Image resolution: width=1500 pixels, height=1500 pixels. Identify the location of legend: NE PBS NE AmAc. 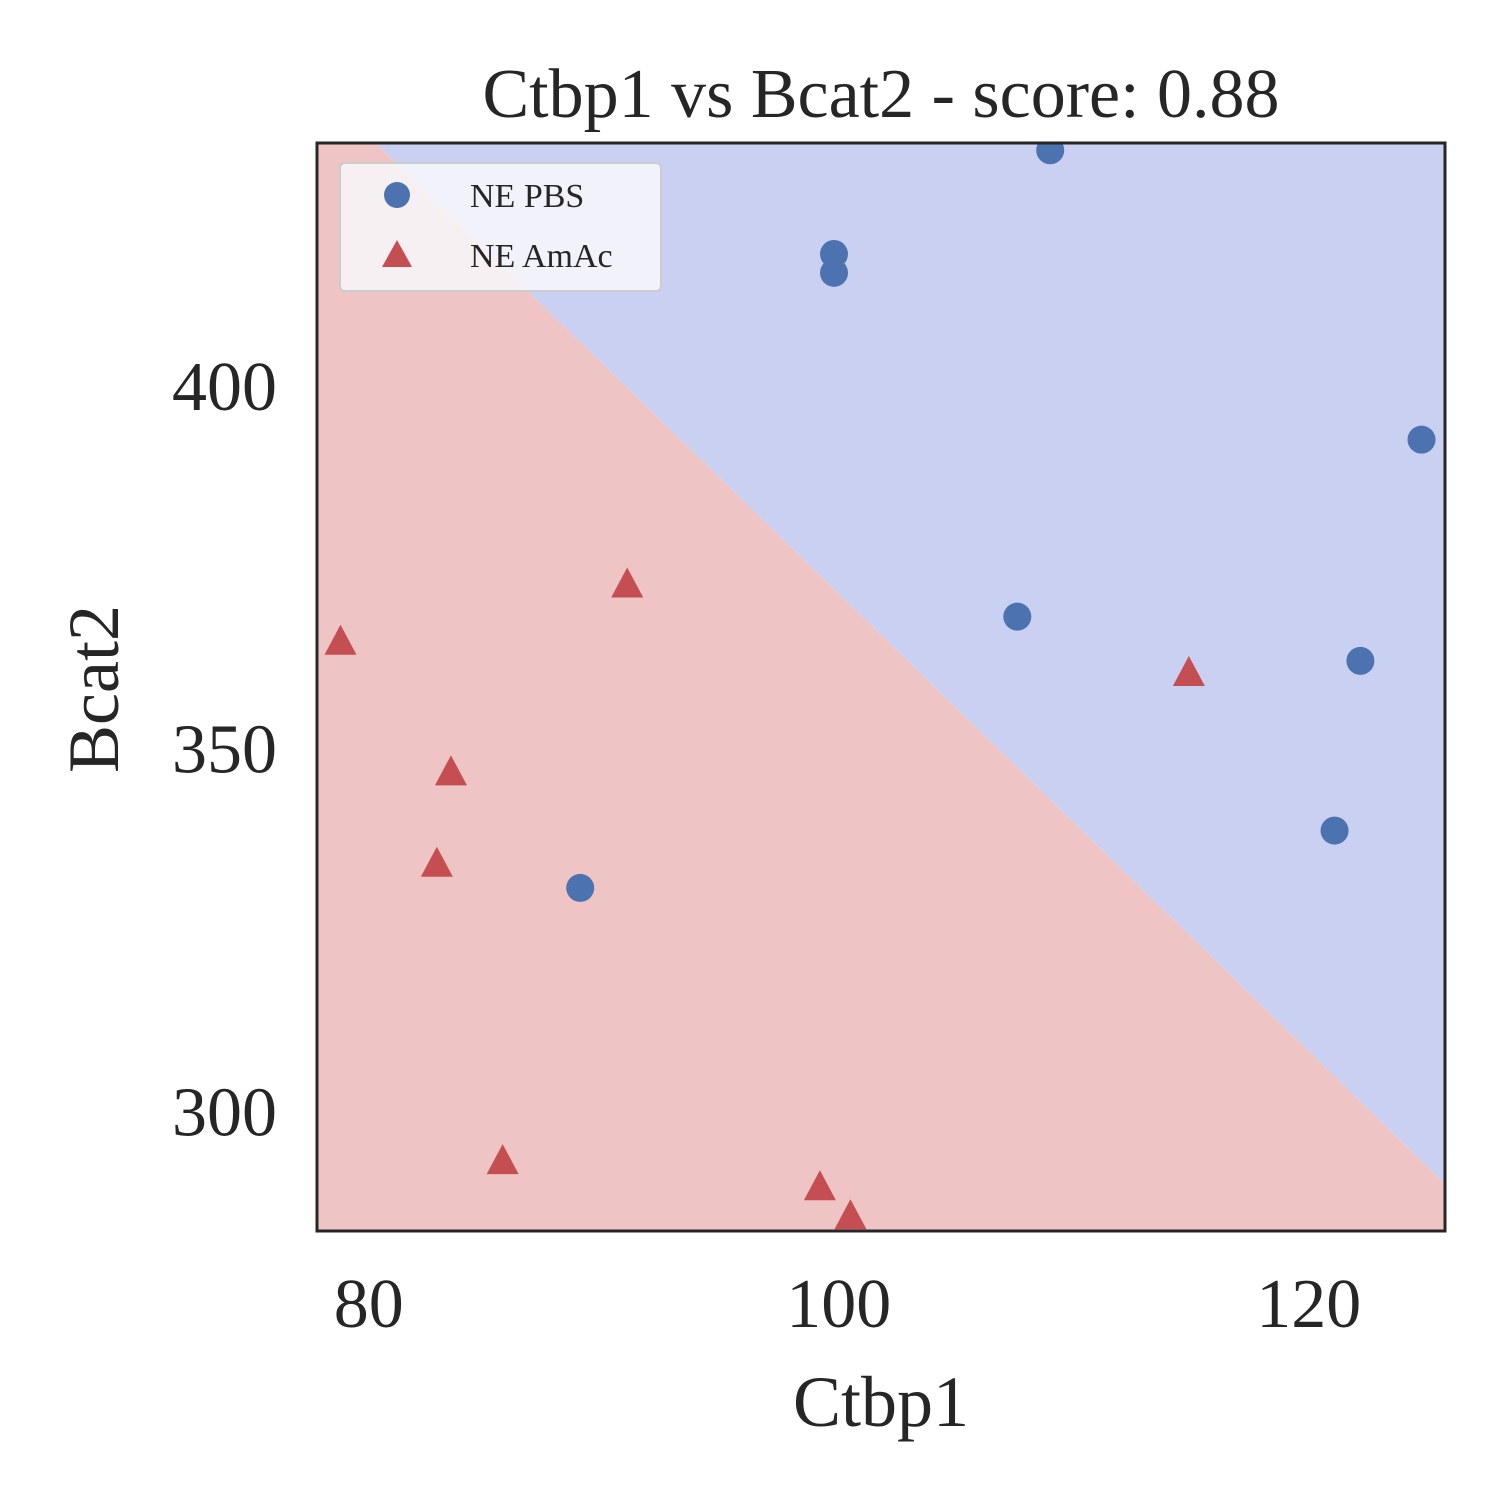
(500, 227).